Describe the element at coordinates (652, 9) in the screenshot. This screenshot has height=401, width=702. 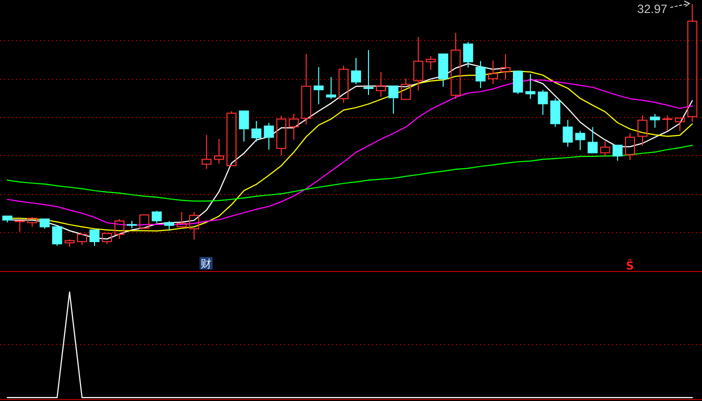
I see `annotation: 32.97` at that location.